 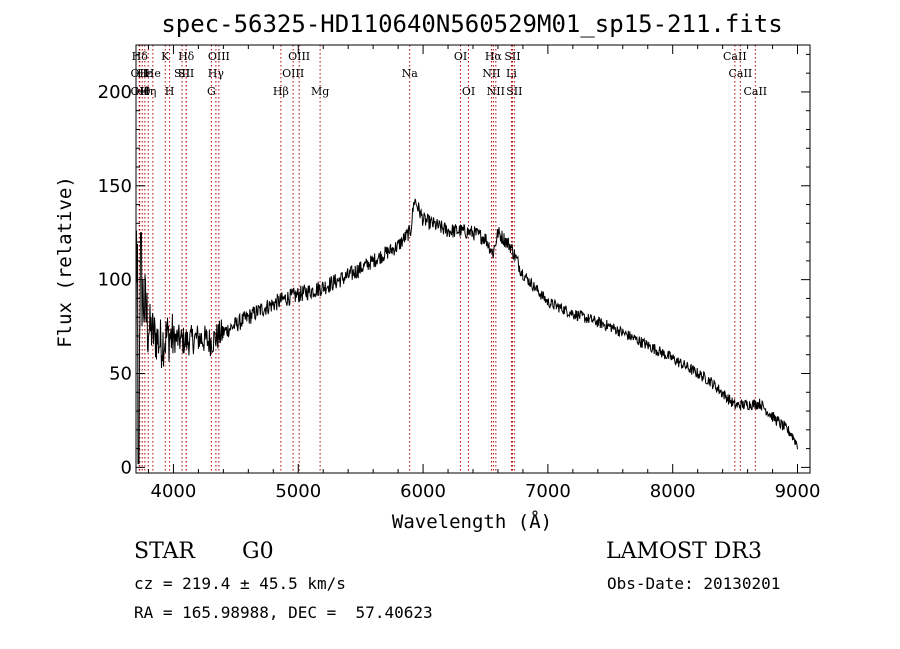 I want to click on y-tick-label: 200, so click(x=115, y=92).